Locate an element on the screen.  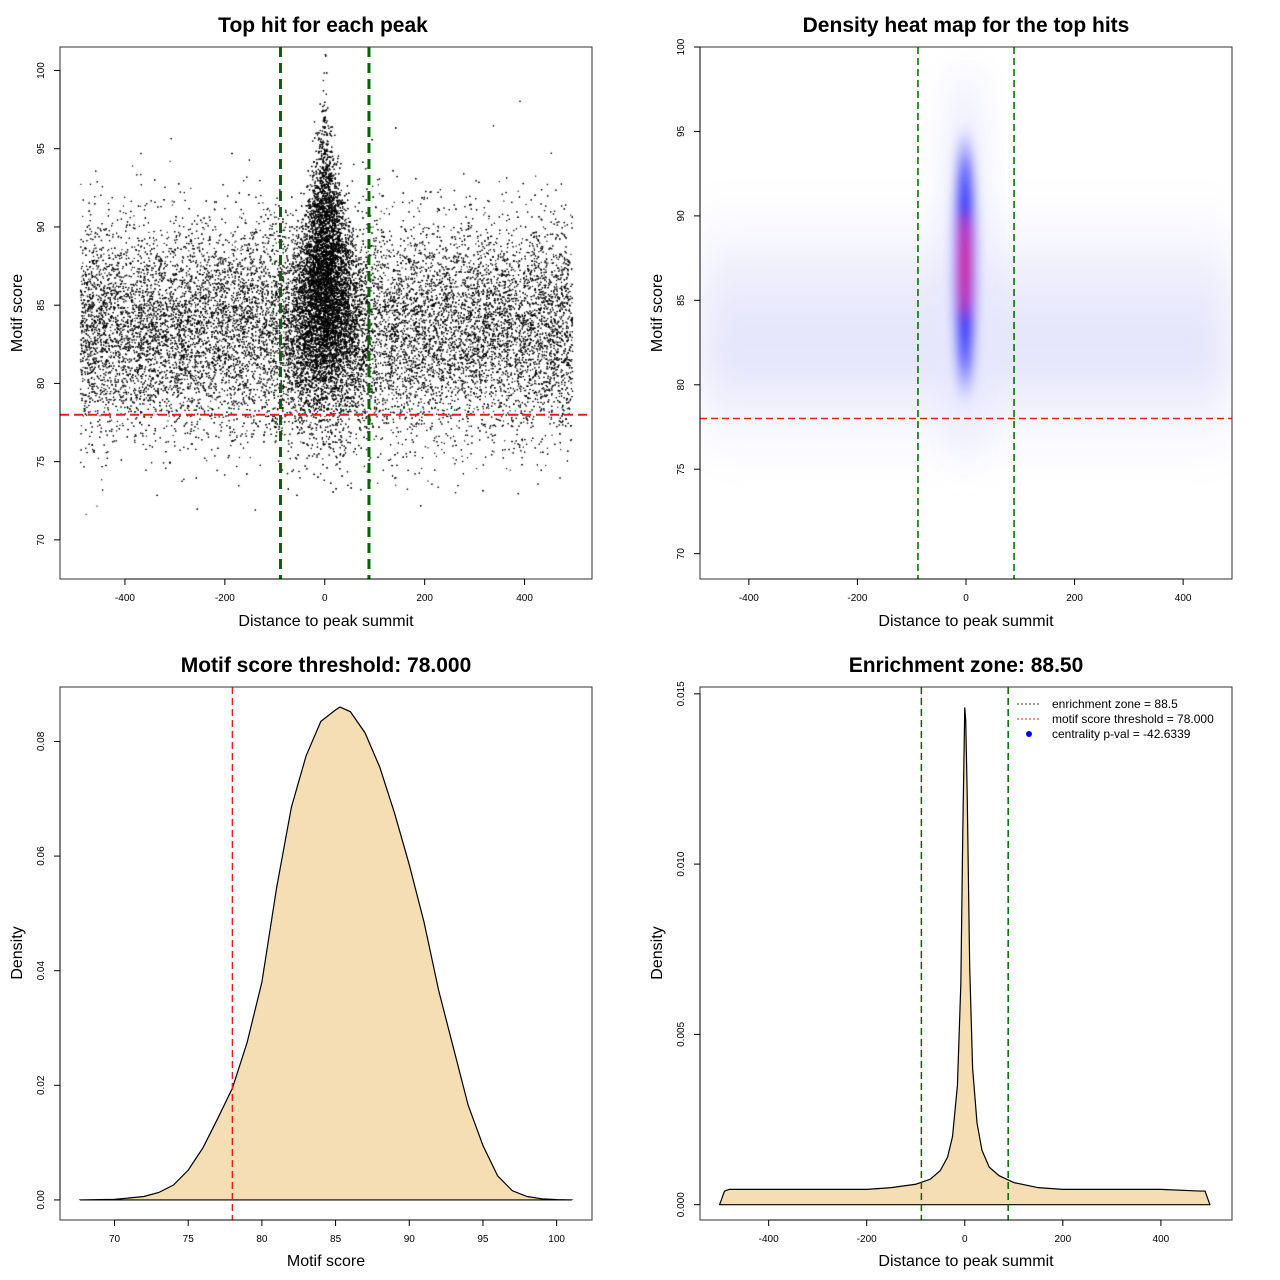
p3-x-tick-label: 90 is located at coordinates (410, 1239).